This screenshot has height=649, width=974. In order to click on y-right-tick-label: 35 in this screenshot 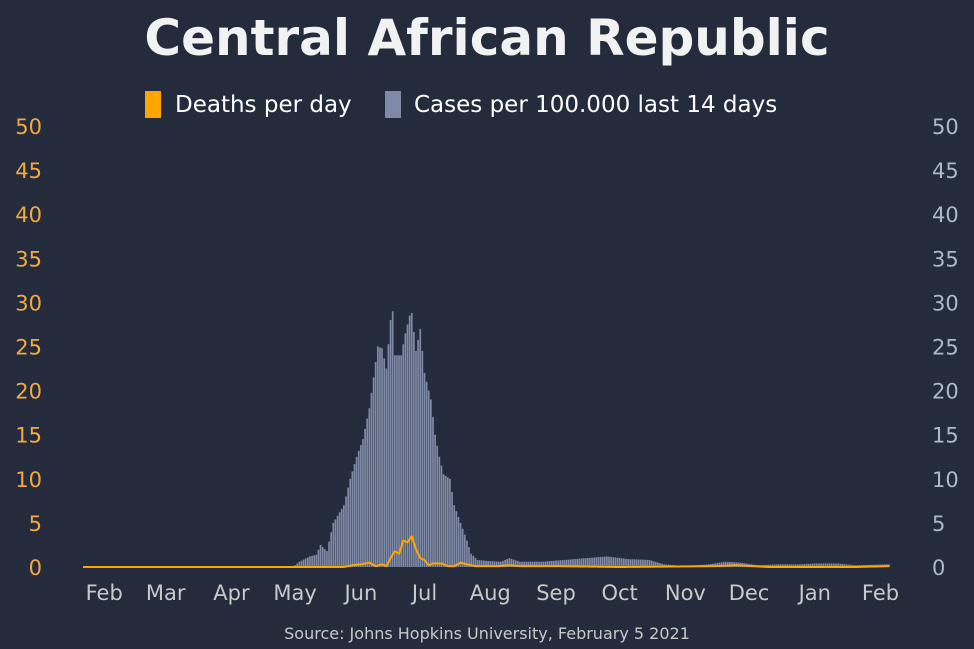, I will do `click(945, 259)`.